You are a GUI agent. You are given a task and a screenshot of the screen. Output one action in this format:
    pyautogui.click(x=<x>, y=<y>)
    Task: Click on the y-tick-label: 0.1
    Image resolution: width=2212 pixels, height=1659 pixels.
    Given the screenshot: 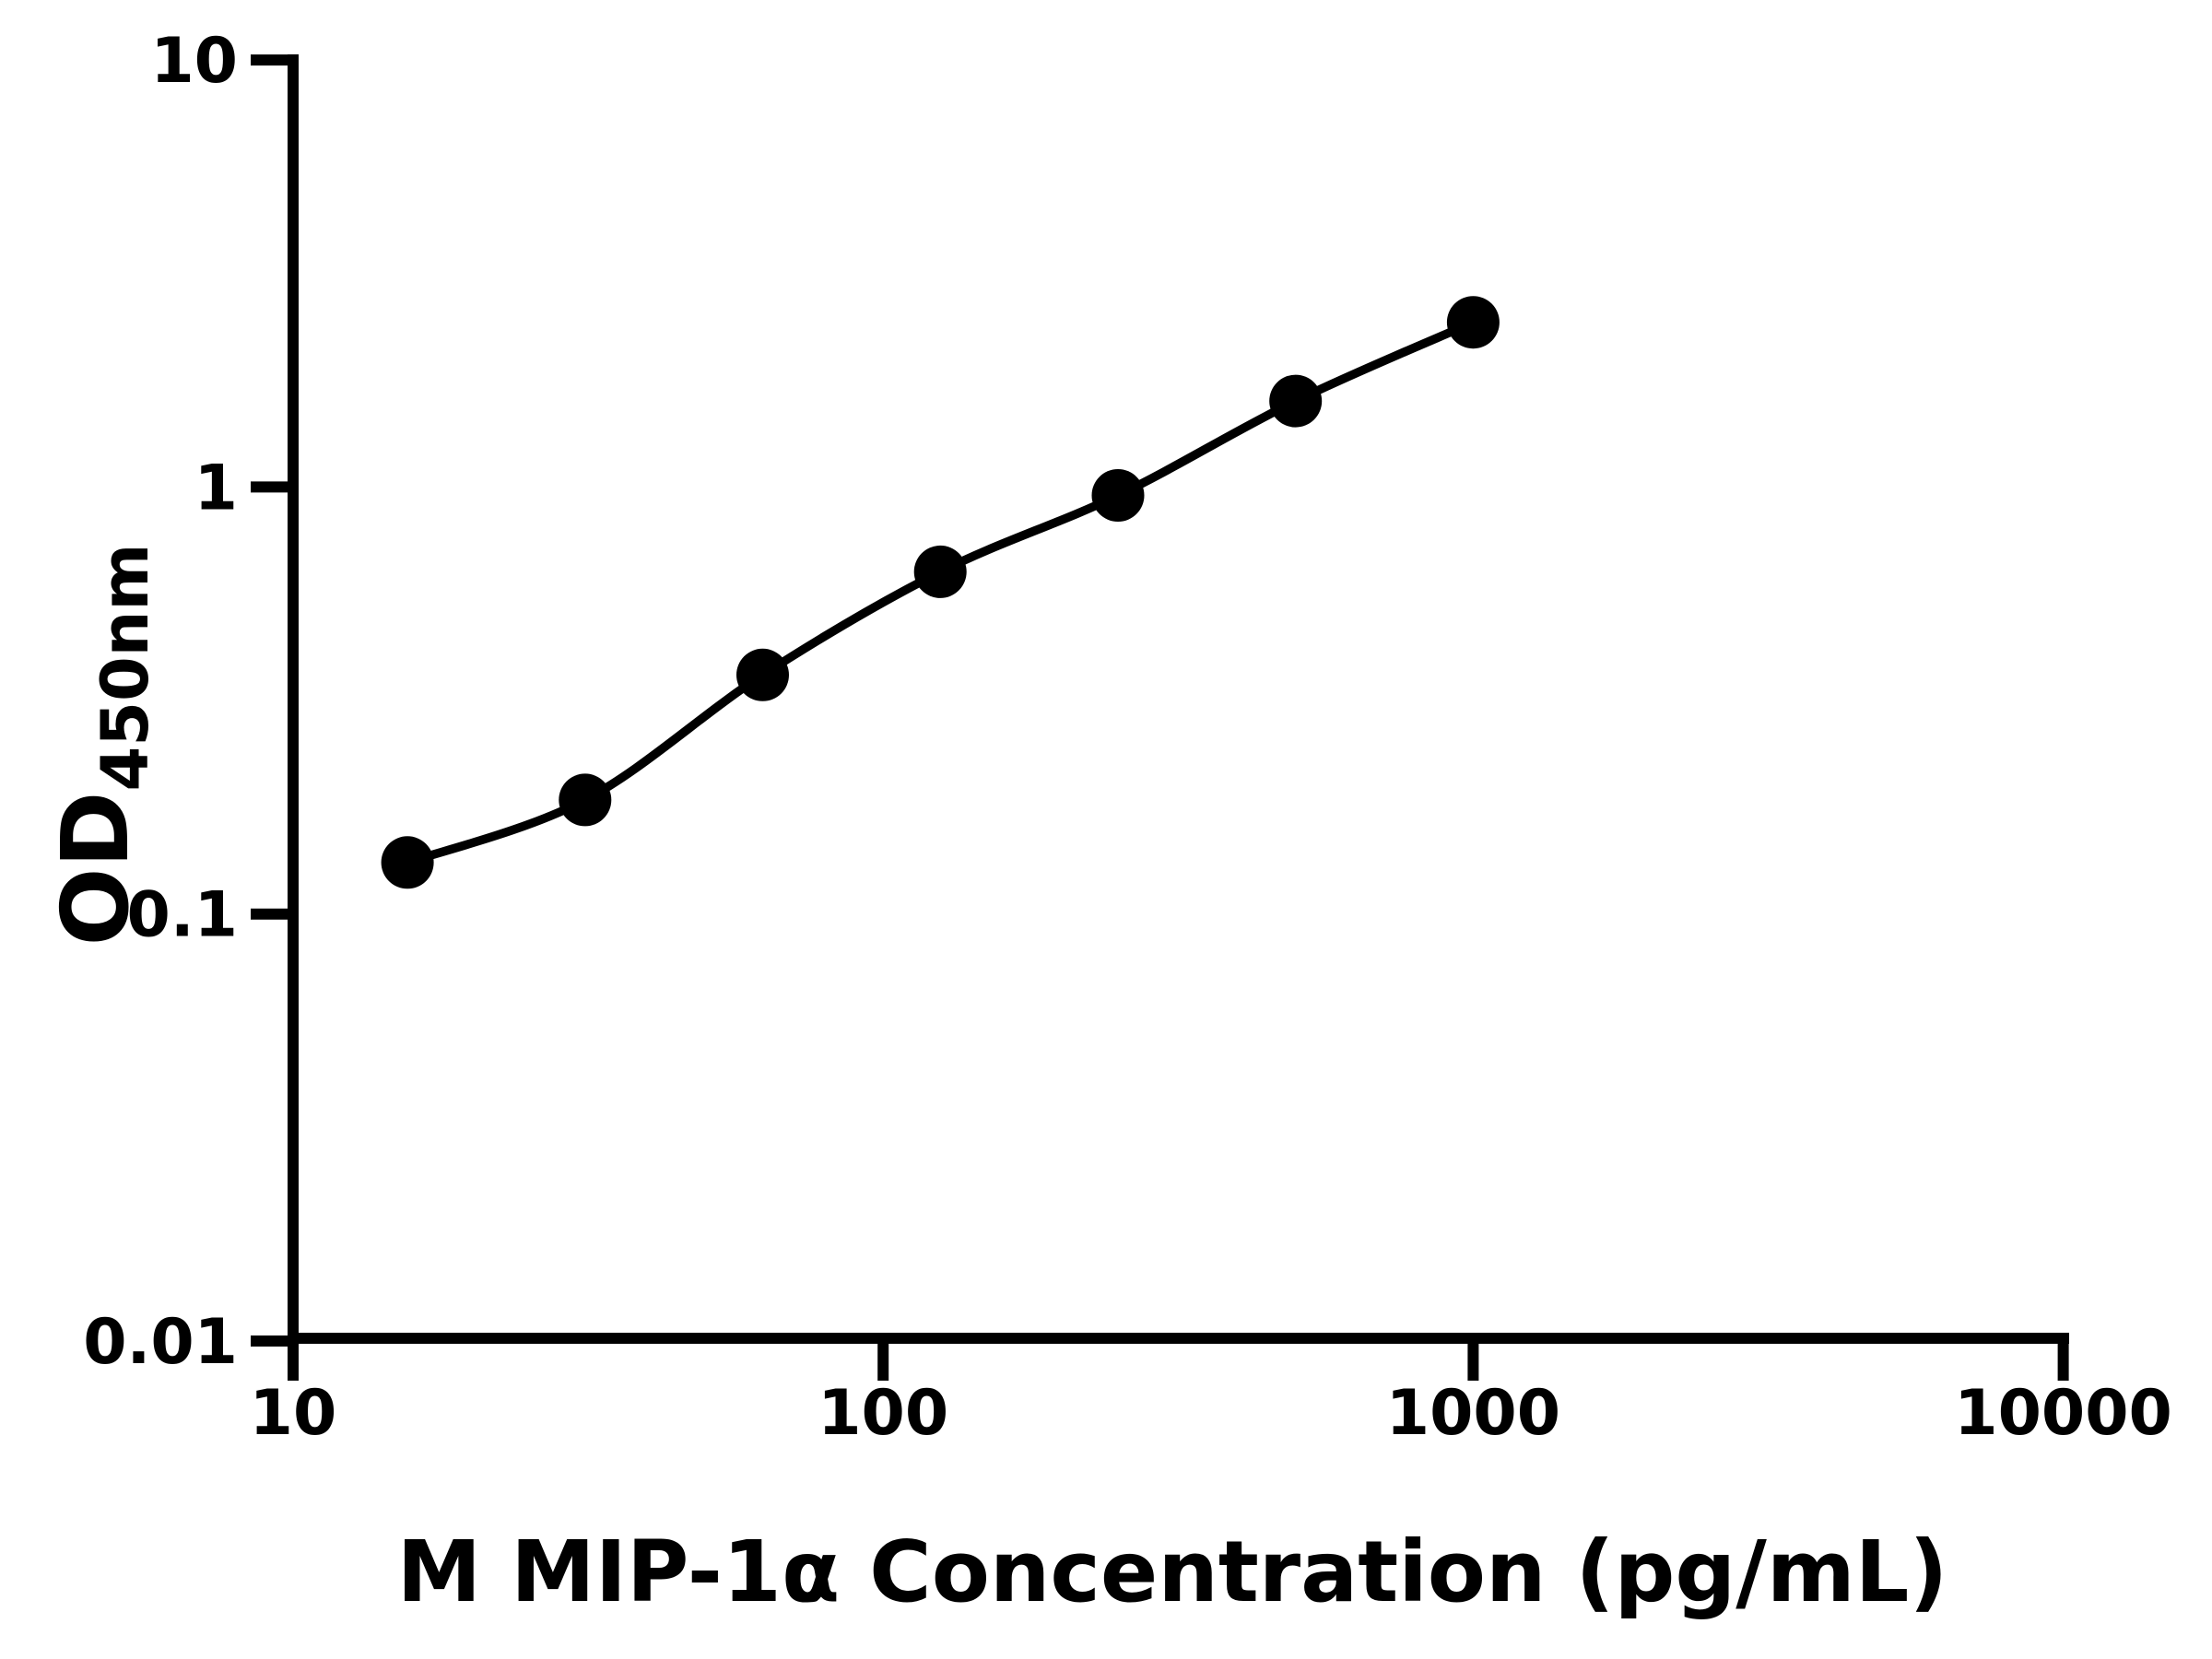 What is the action you would take?
    pyautogui.click(x=182, y=915)
    